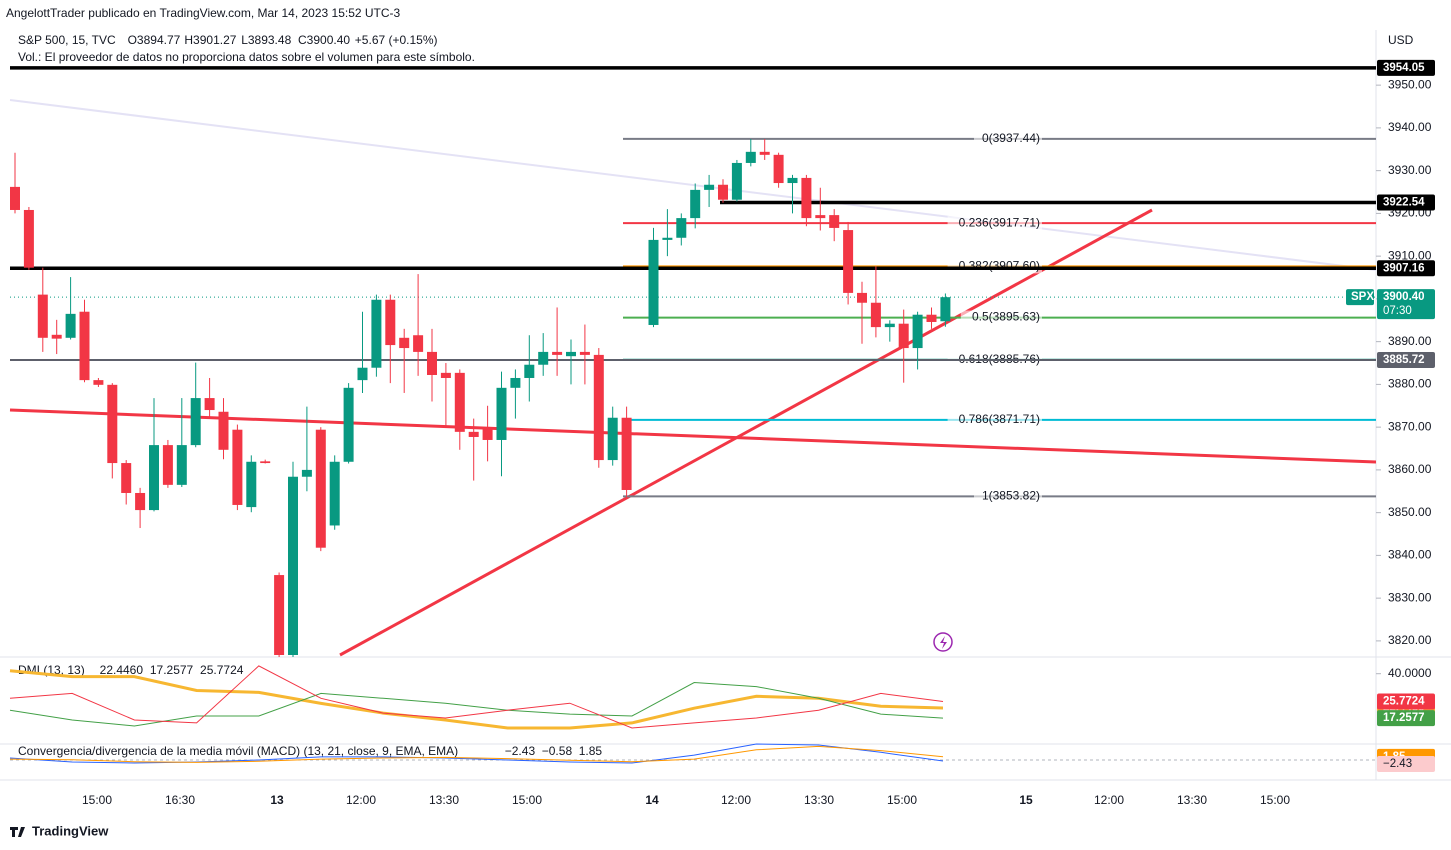 The image size is (1451, 850). Describe the element at coordinates (1410, 469) in the screenshot. I see `y-tick-label: 3860.00` at that location.